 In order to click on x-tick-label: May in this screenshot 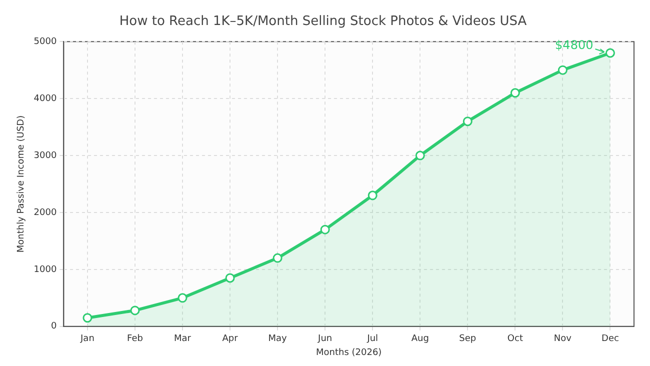, I will do `click(278, 339)`.